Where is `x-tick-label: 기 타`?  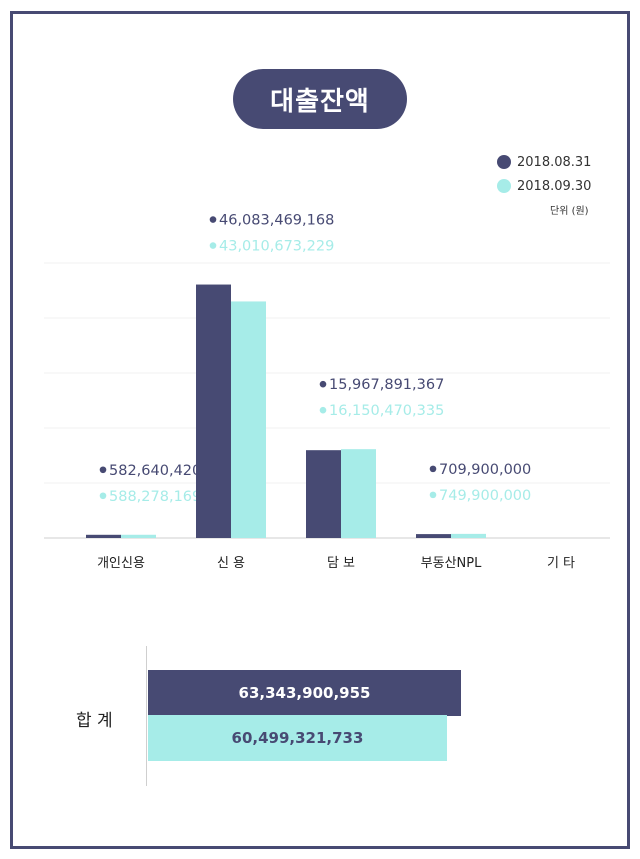
x-tick-label: 기 타 is located at coordinates (561, 563).